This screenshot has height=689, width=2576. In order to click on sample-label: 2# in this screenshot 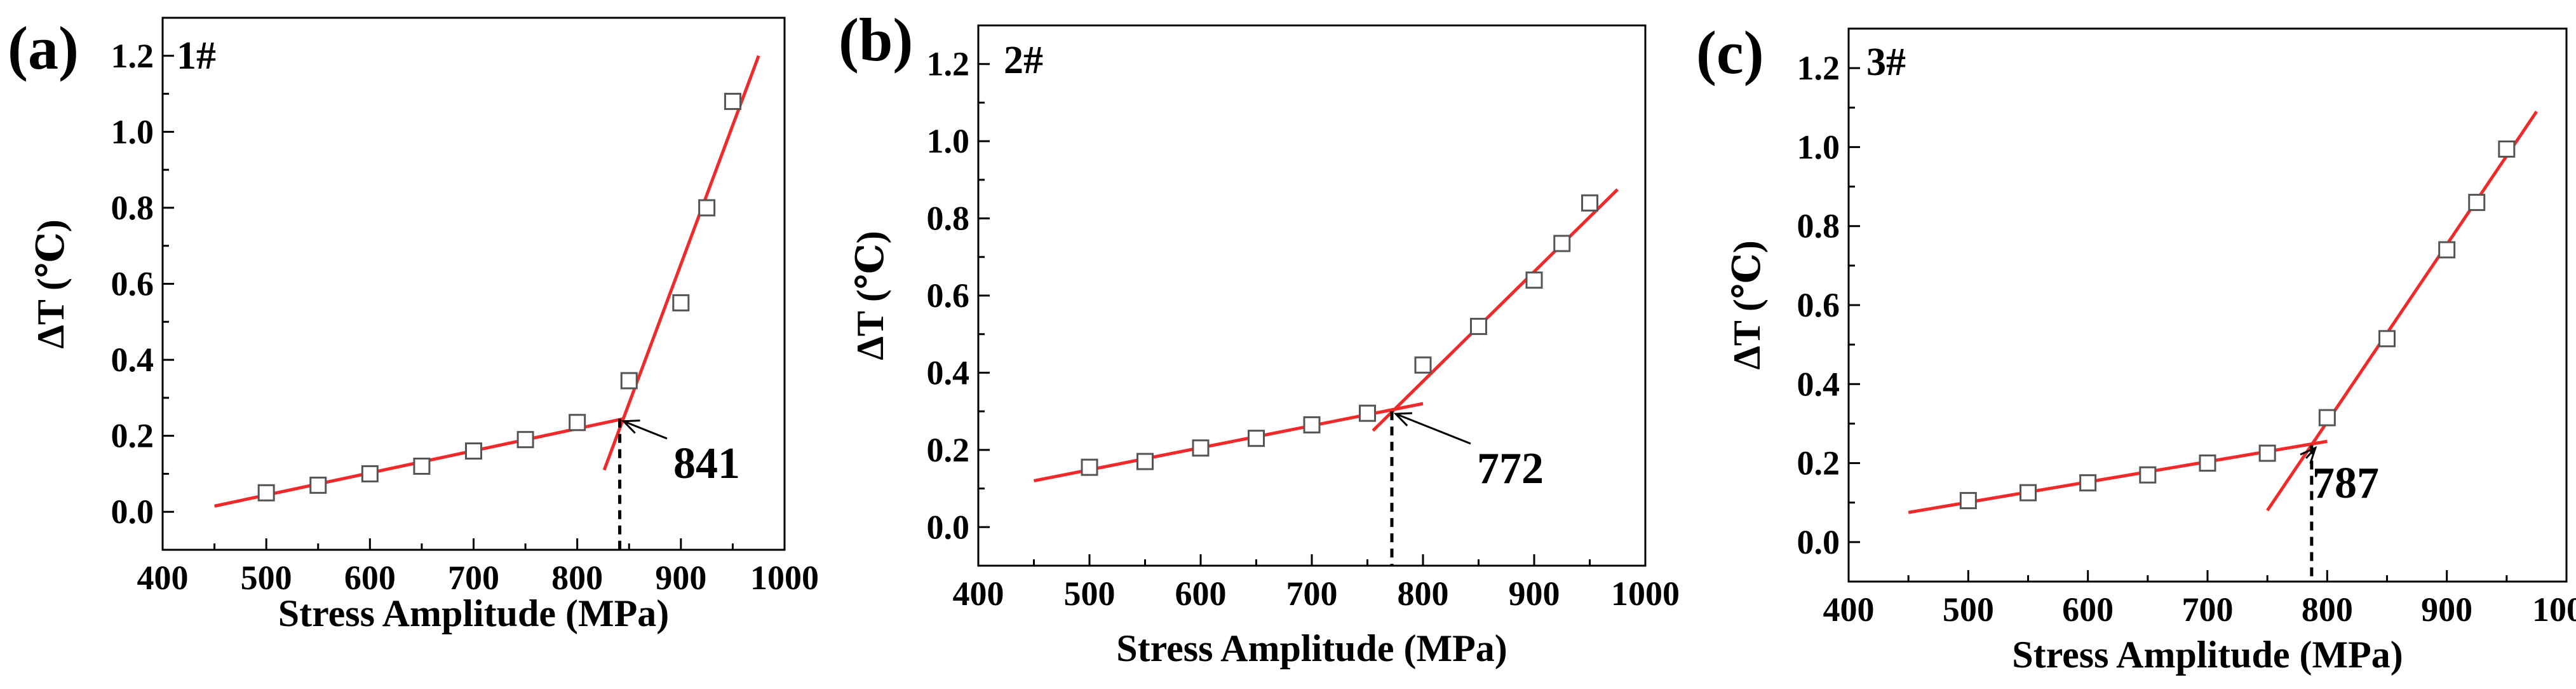, I will do `click(1023, 60)`.